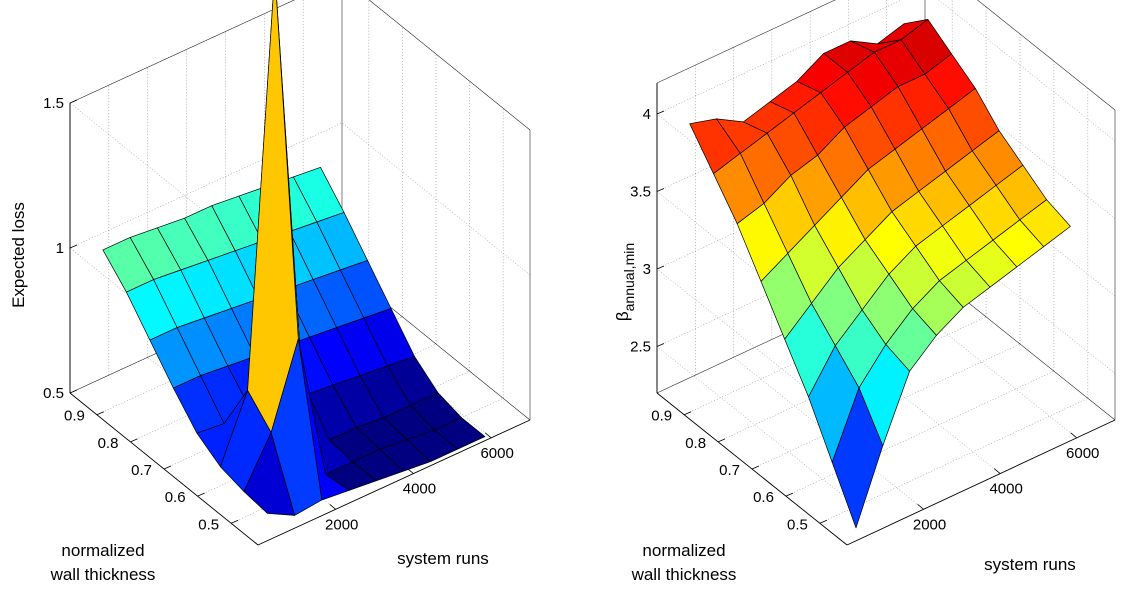 The height and width of the screenshot is (590, 1143). Describe the element at coordinates (622, 316) in the screenshot. I see `beta-zlabel-symbol: β` at that location.